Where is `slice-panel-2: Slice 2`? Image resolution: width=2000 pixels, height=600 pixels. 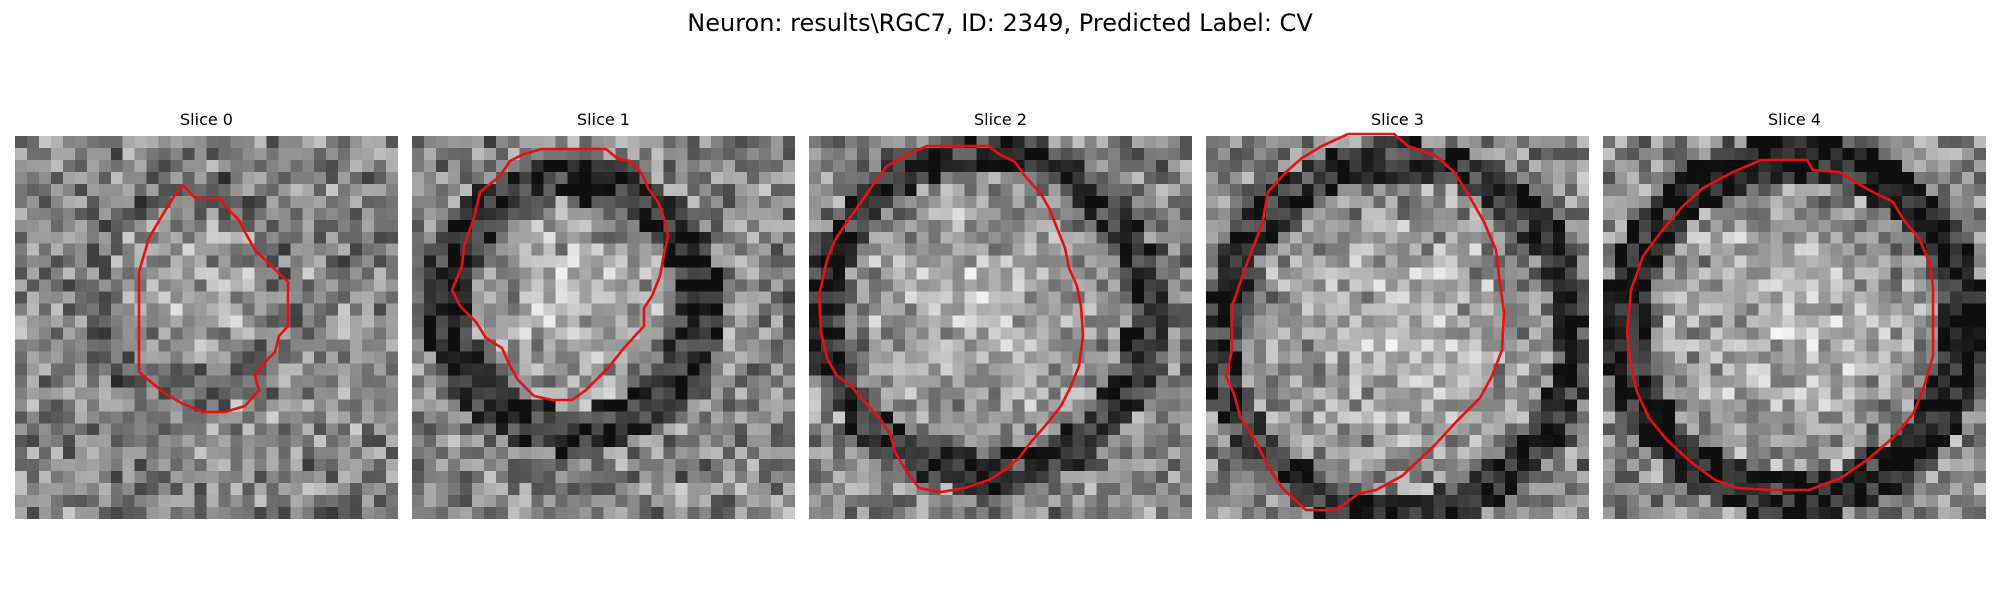
slice-panel-2: Slice 2 is located at coordinates (1000, 314).